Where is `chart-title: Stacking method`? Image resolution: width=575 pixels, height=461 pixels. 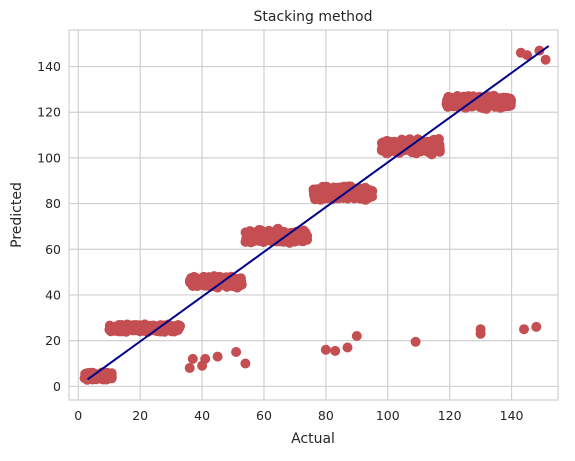
chart-title: Stacking method is located at coordinates (313, 17).